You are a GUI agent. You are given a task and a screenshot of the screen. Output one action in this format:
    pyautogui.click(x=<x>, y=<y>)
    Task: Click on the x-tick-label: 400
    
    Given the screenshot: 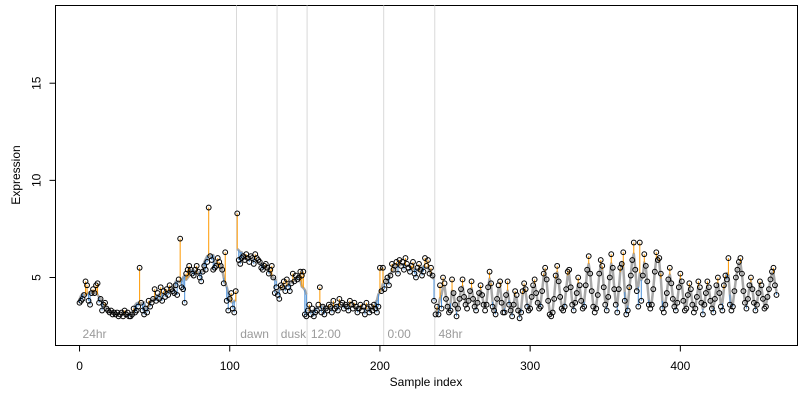 What is the action you would take?
    pyautogui.click(x=680, y=366)
    